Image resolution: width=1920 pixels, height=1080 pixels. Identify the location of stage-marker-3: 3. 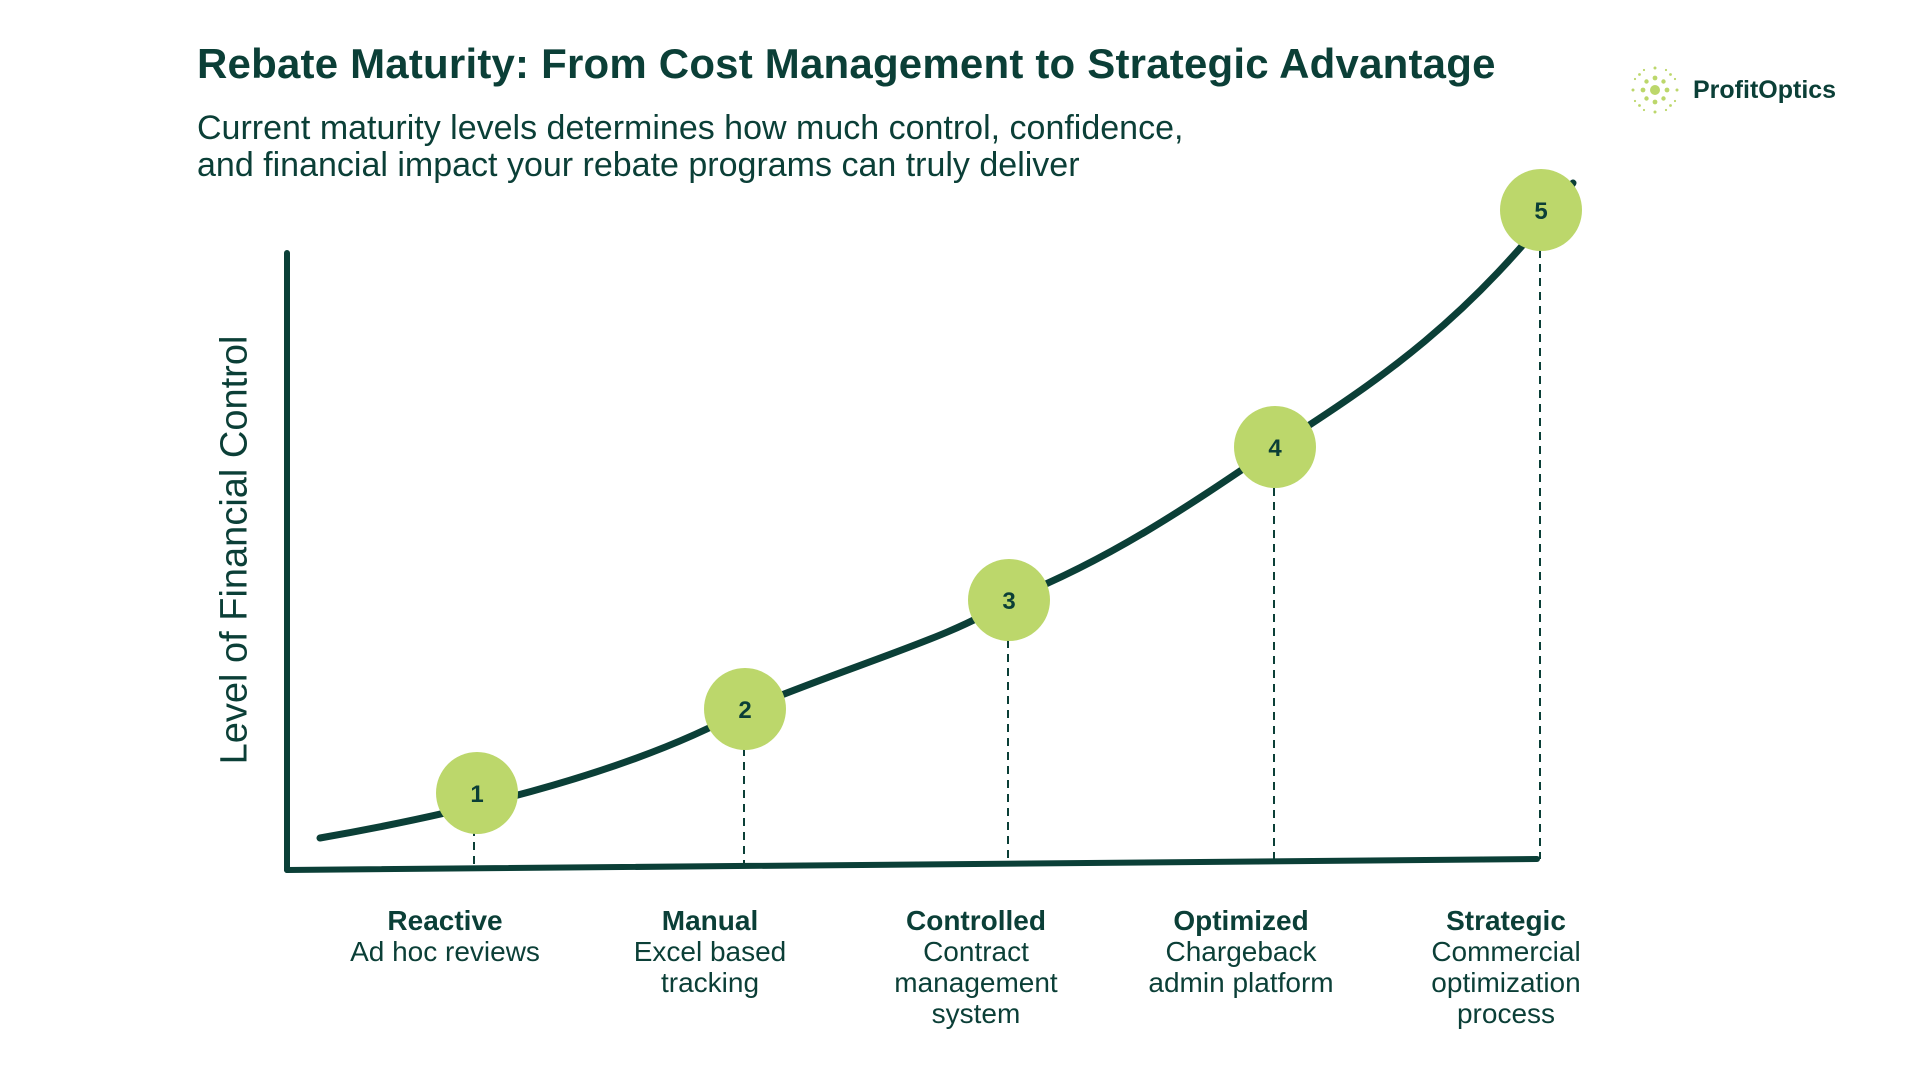
(1009, 600).